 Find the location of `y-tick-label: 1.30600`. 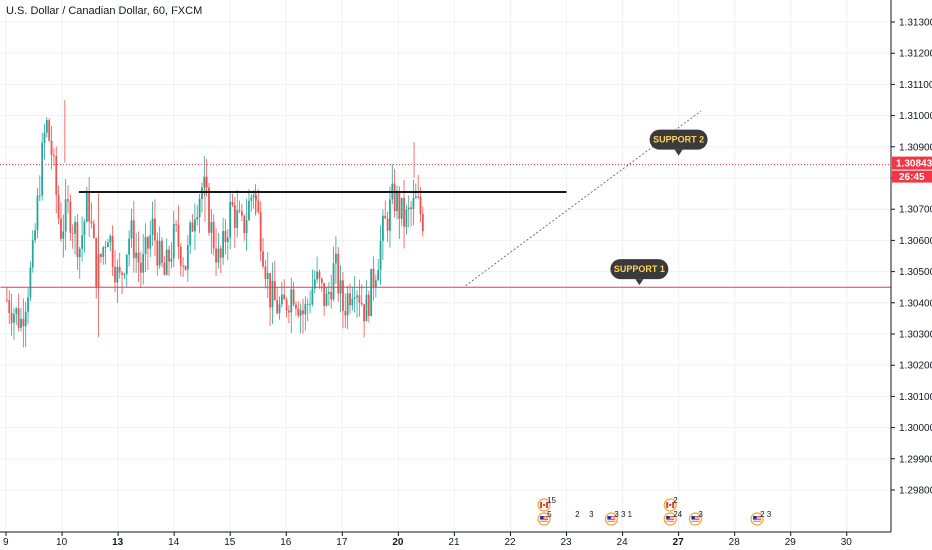

y-tick-label: 1.30600 is located at coordinates (915, 241).